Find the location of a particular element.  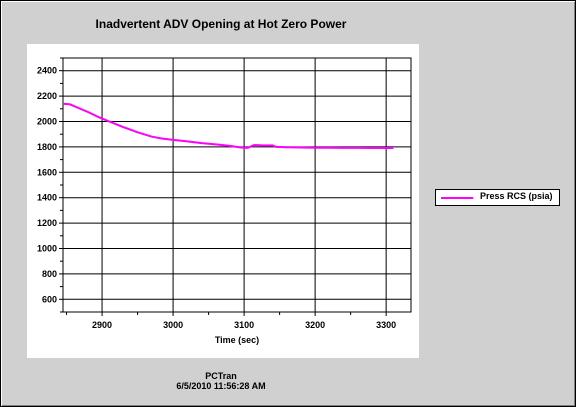

x-axis-title: Time (sec) is located at coordinates (237, 340).